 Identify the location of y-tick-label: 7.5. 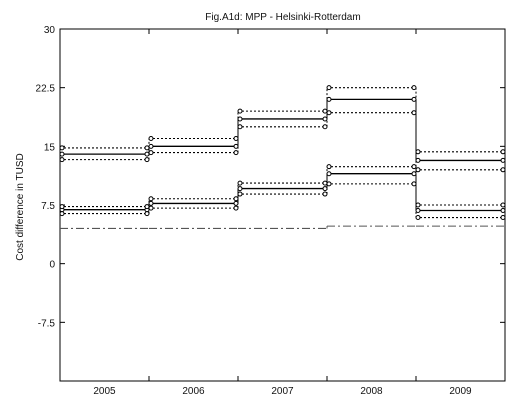
(48, 206).